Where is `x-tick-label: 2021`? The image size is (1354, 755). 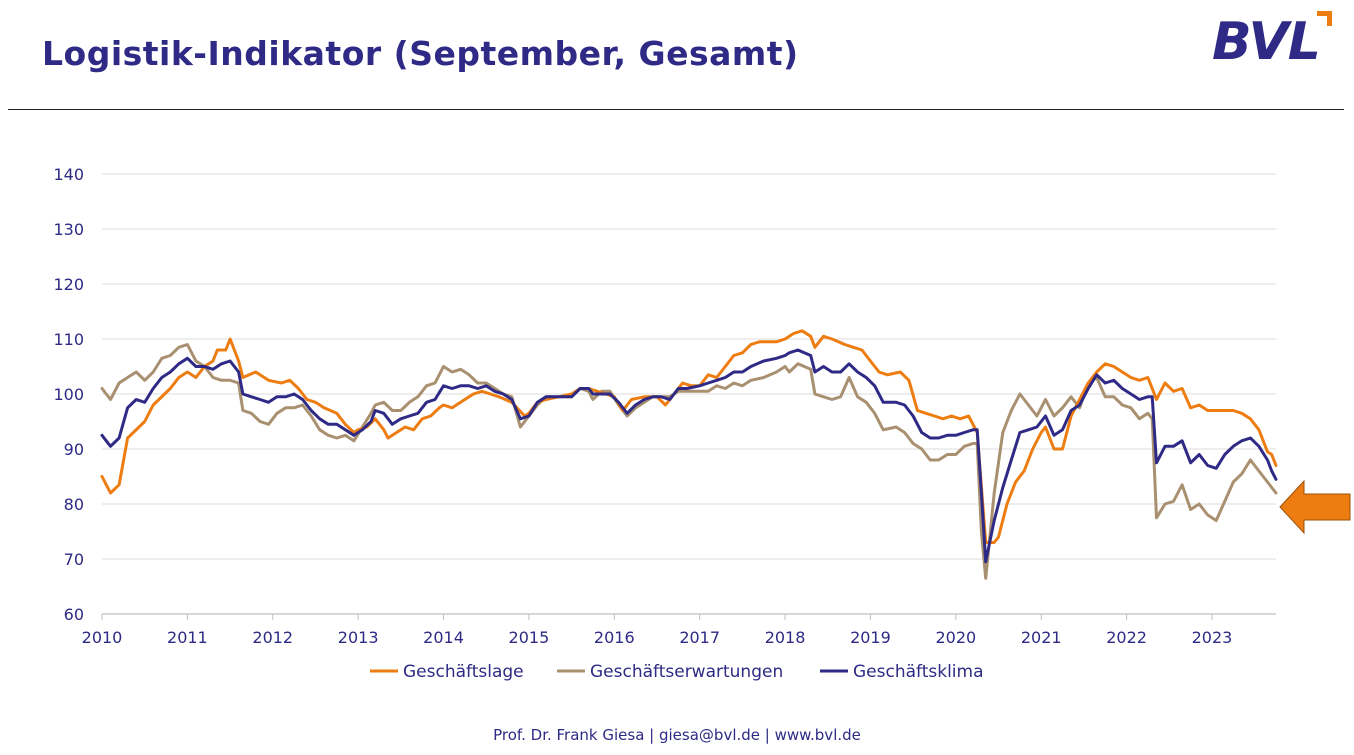 x-tick-label: 2021 is located at coordinates (1041, 637).